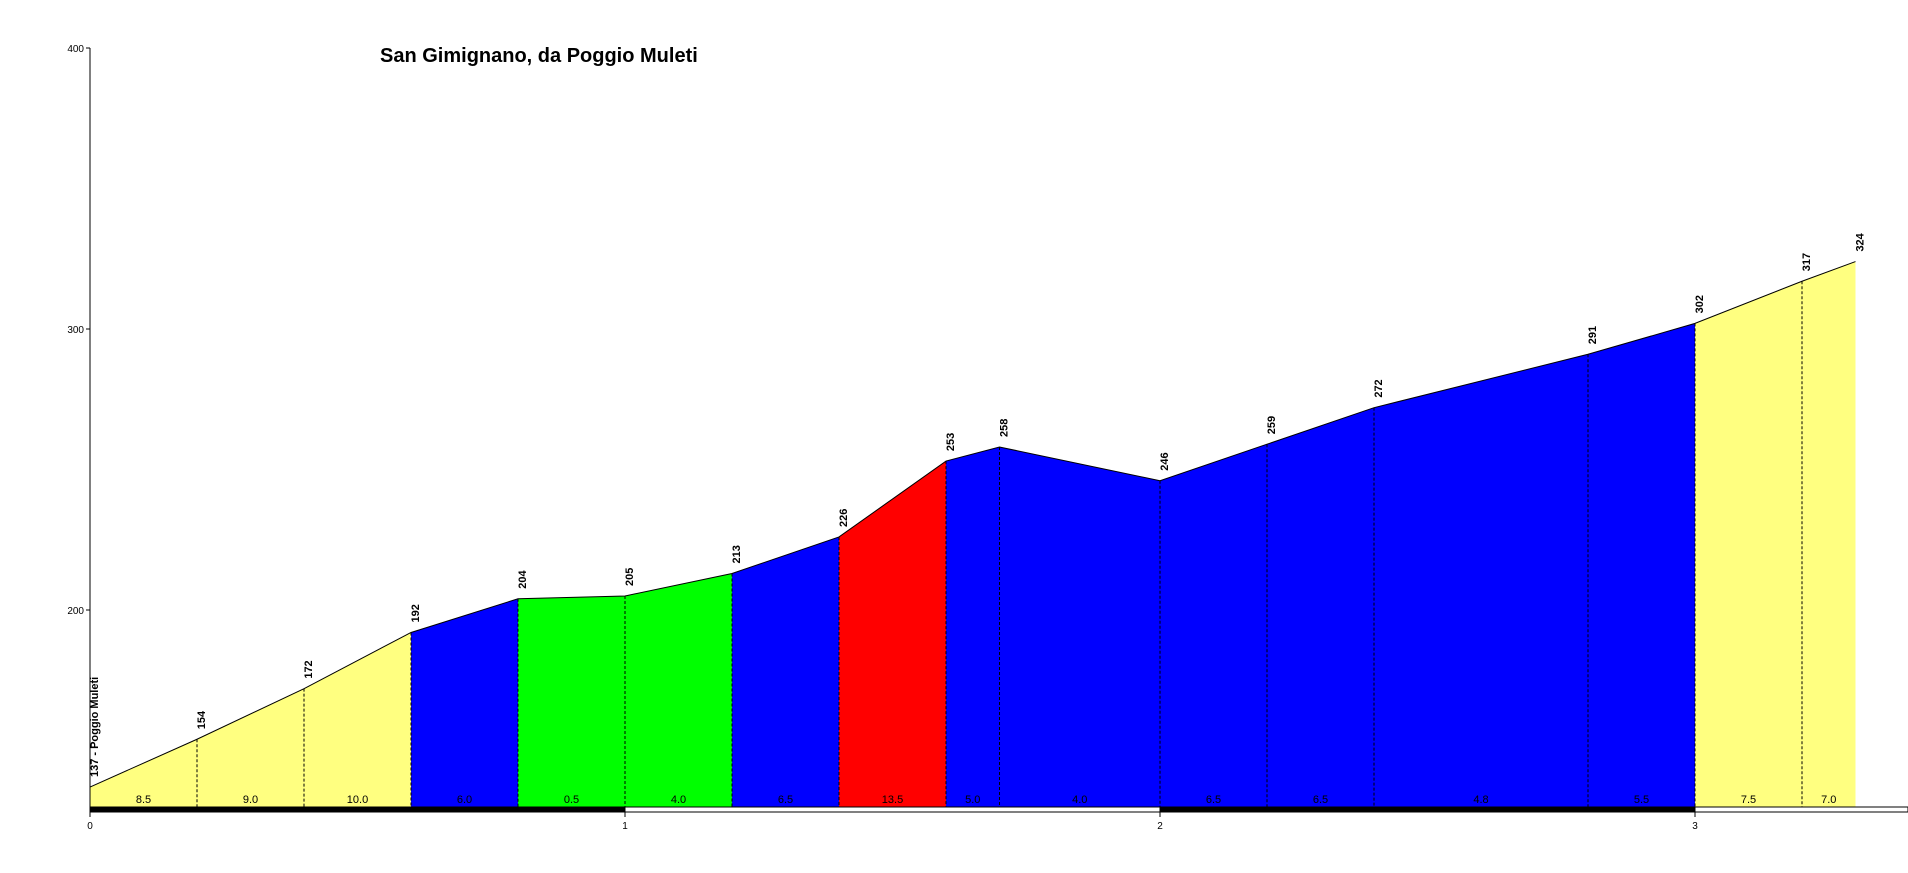  What do you see at coordinates (1861, 241) in the screenshot?
I see `elevation-label: 324` at bounding box center [1861, 241].